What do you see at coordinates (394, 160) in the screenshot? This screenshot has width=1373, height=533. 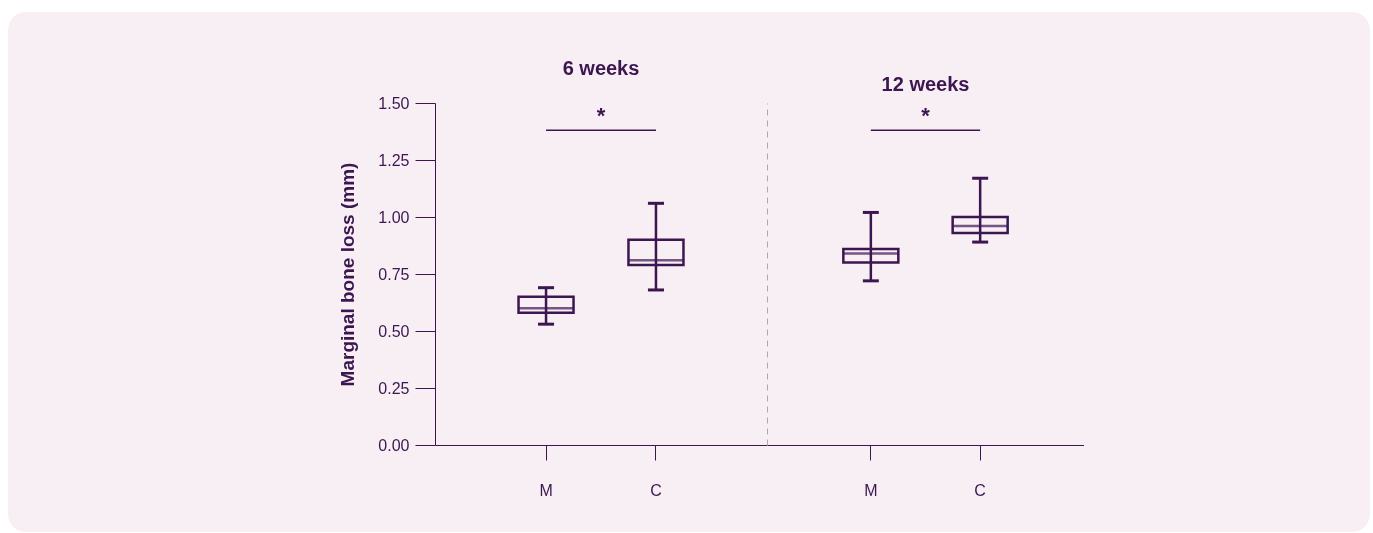 I see `y-tick-label: 1.25` at bounding box center [394, 160].